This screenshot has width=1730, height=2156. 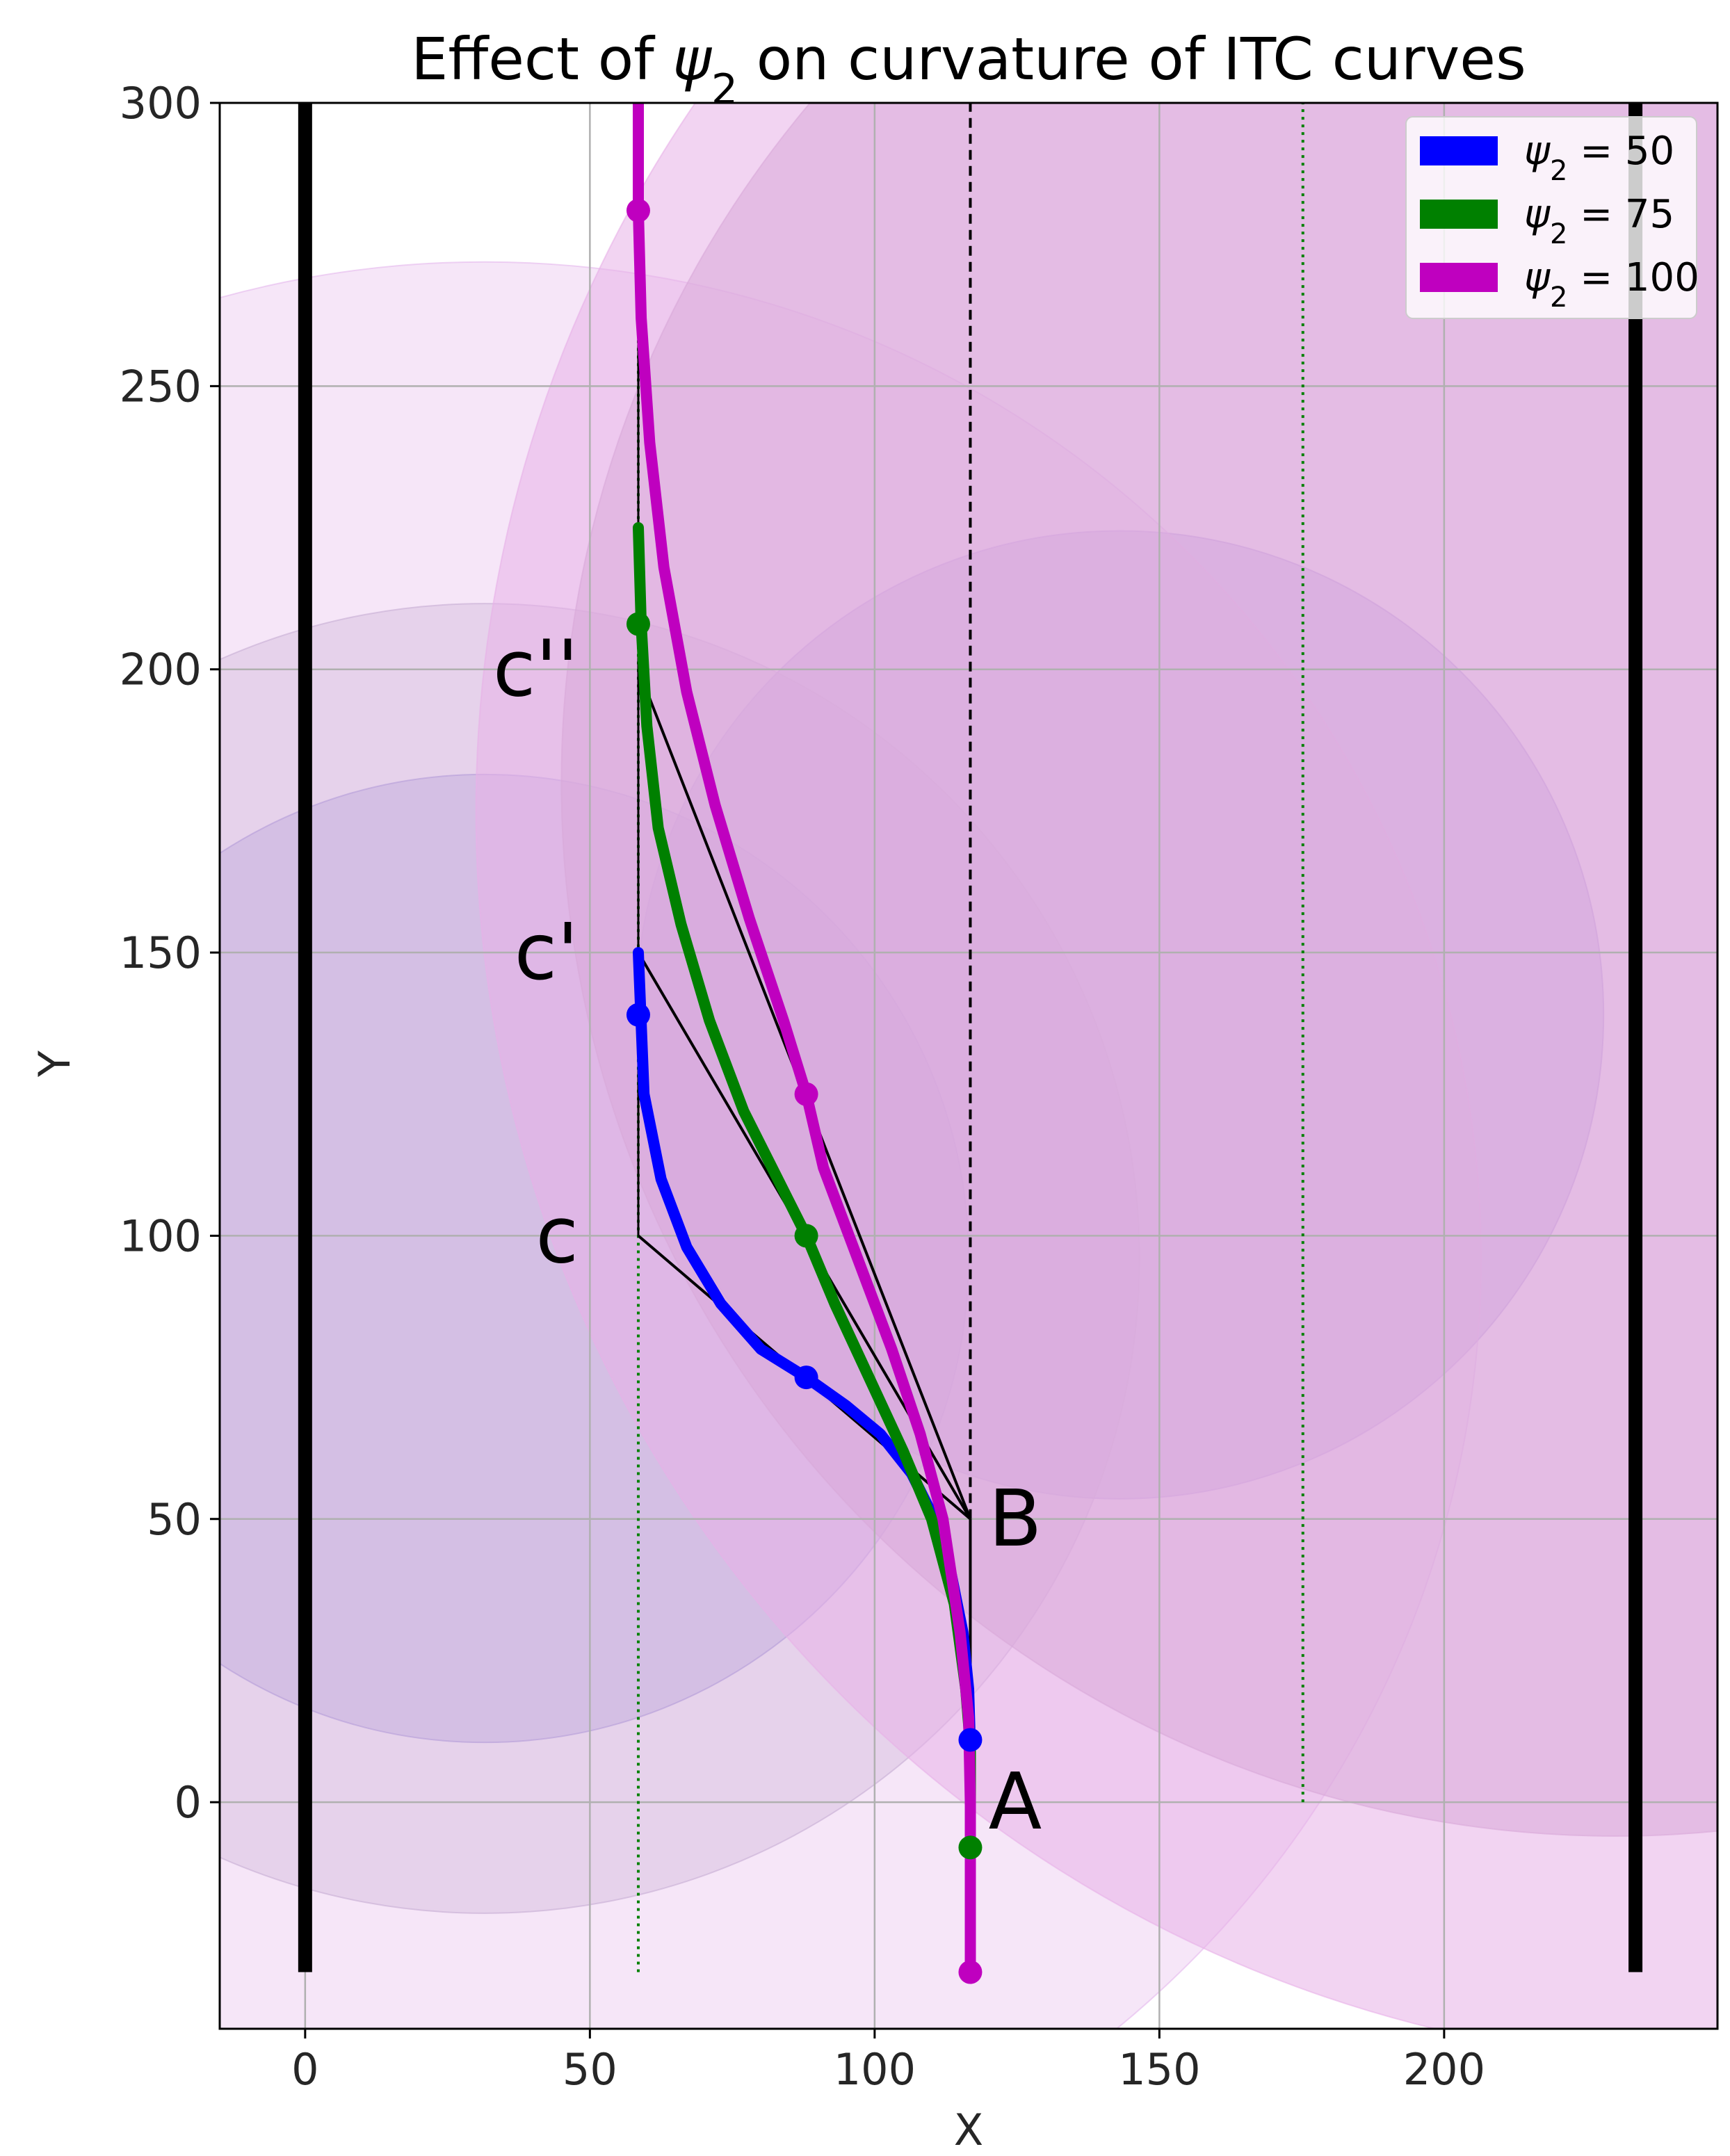 I want to click on annotation-4: B, so click(x=1015, y=1519).